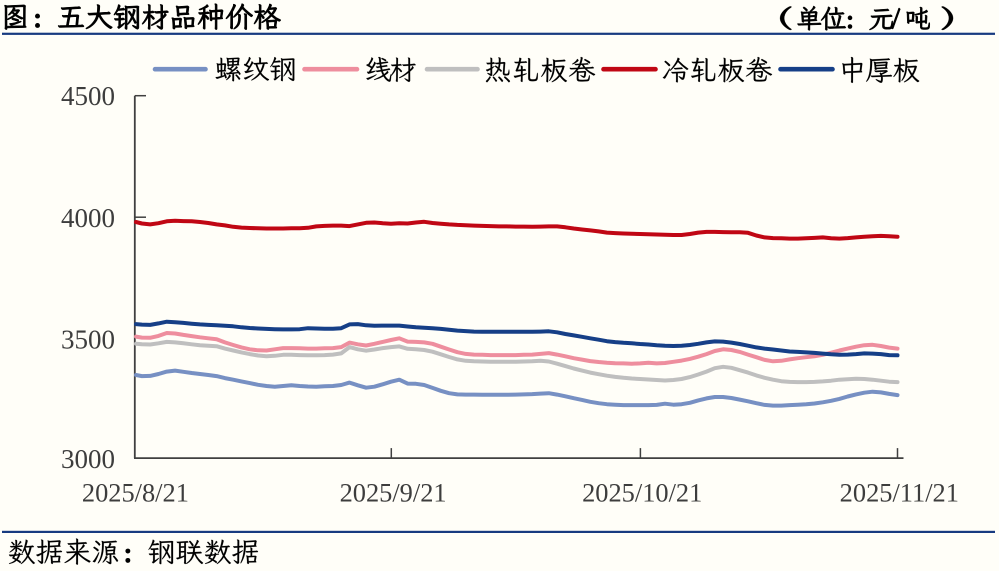  What do you see at coordinates (899, 493) in the screenshot?
I see `svg-text: 2025/11/21` at bounding box center [899, 493].